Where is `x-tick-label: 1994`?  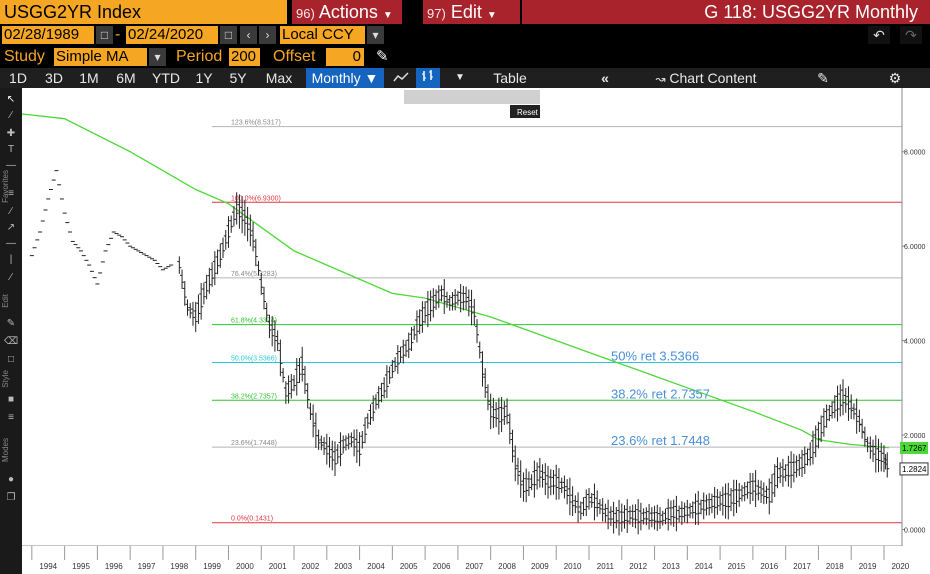
x-tick-label: 1994 is located at coordinates (48, 566).